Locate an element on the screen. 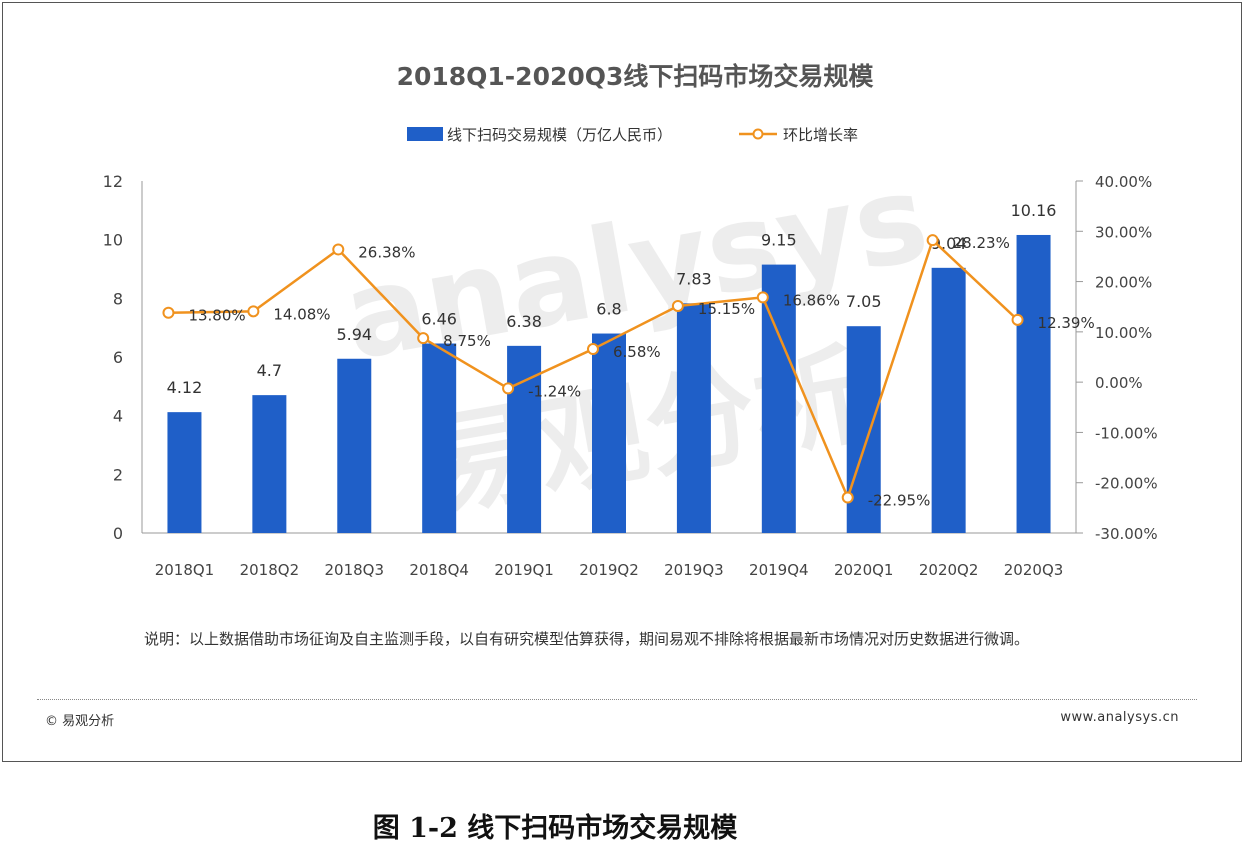 The height and width of the screenshot is (848, 1246). bar-data-label: 10.16 is located at coordinates (1034, 210).